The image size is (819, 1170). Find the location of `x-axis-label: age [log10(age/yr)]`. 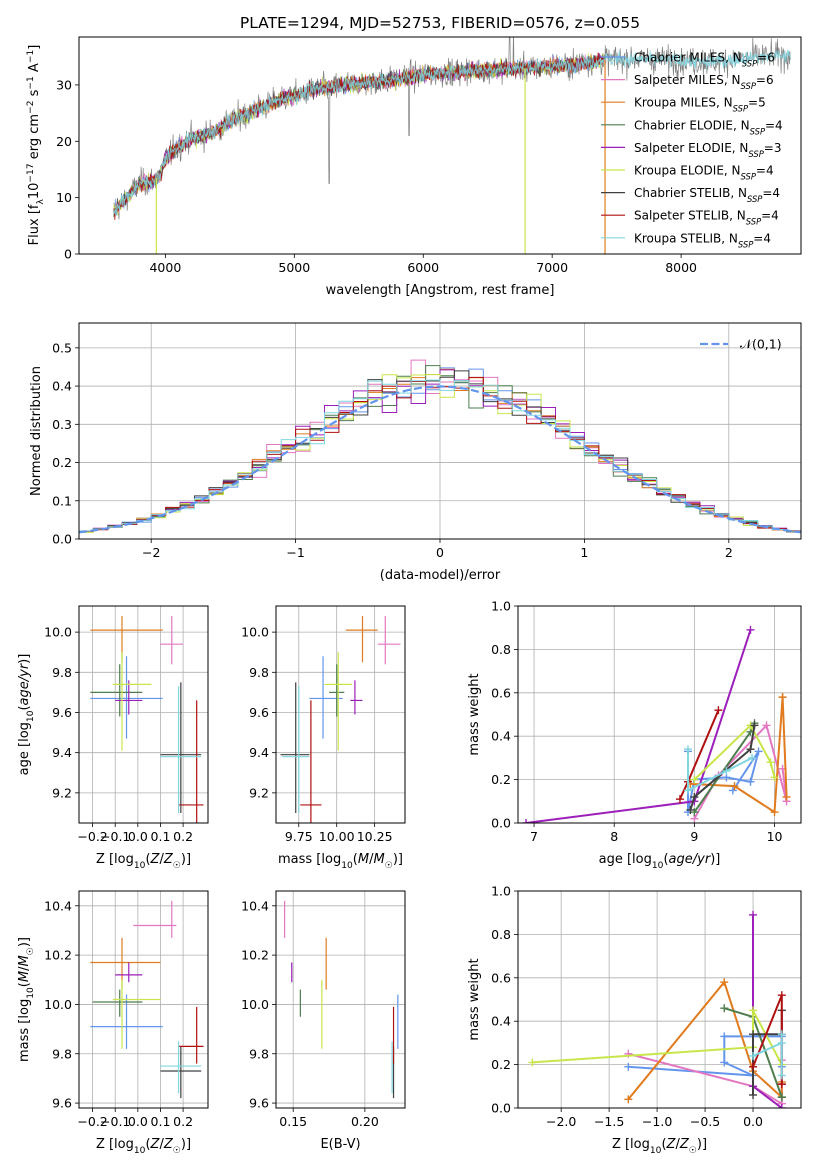

x-axis-label: age [log10(age/yr)] is located at coordinates (660, 861).